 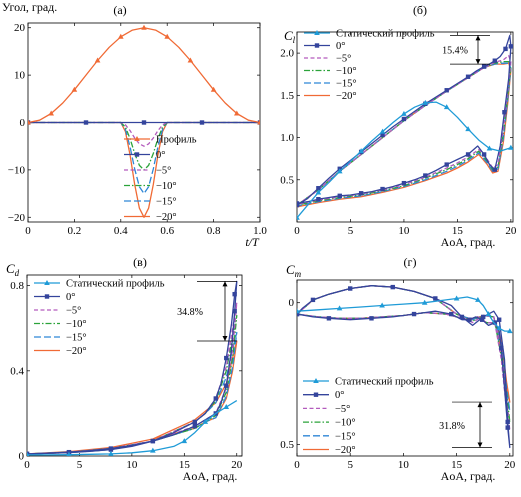 What do you see at coordinates (17, 286) in the screenshot?
I see `y-tick-label: 0.8` at bounding box center [17, 286].